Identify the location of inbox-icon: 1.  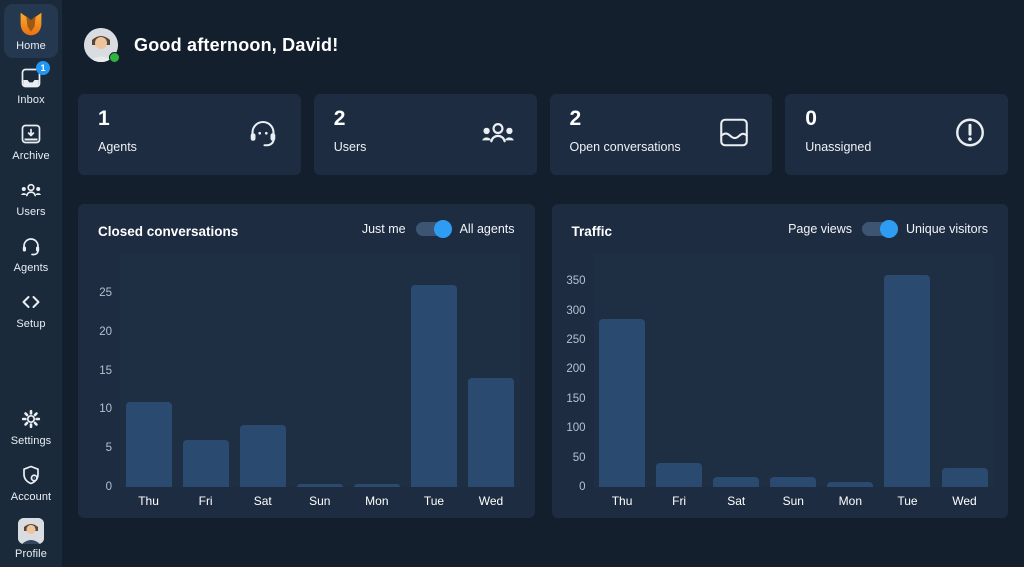
(34, 75).